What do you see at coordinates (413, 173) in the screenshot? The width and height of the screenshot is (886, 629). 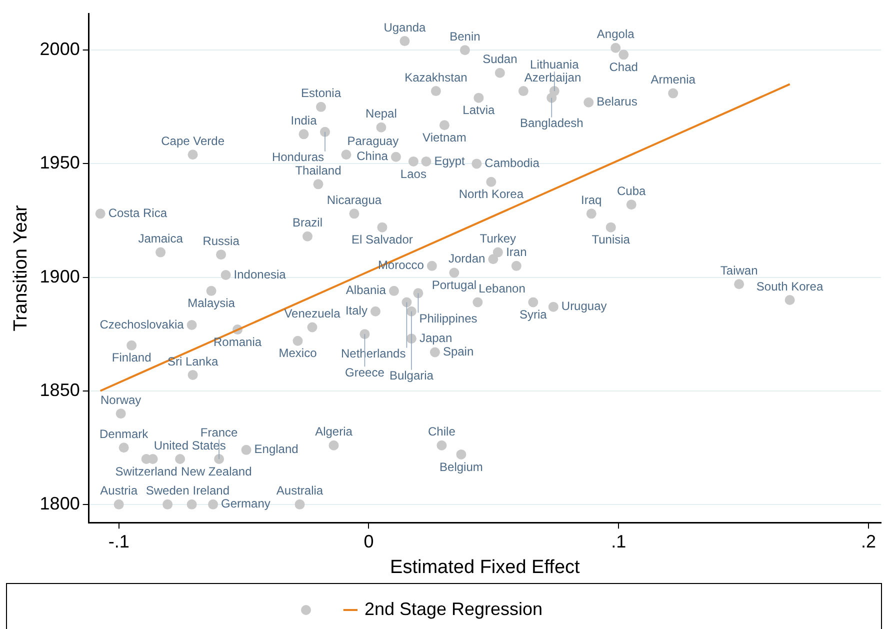 I see `annotation: Laos` at bounding box center [413, 173].